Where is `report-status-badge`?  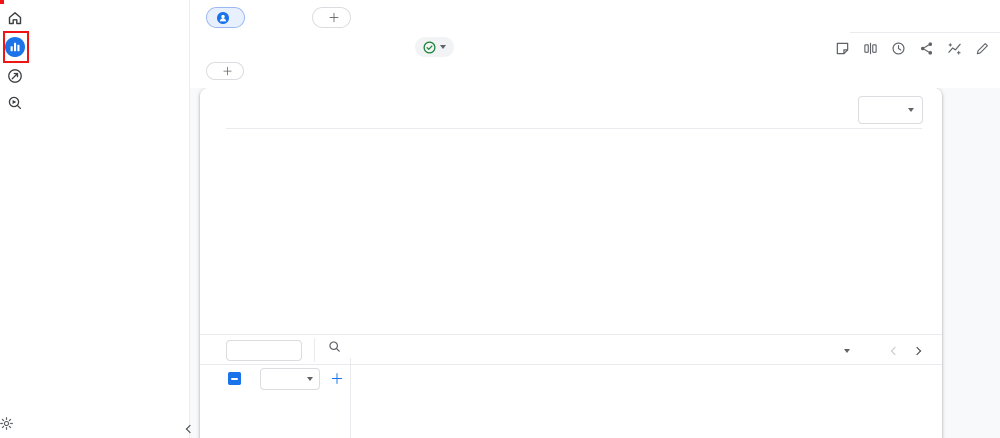 report-status-badge is located at coordinates (434, 47).